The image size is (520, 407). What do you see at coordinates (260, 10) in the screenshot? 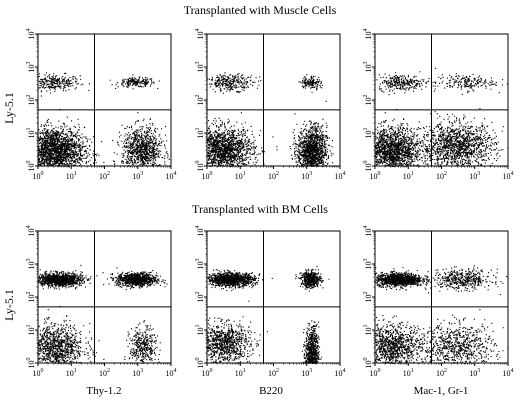
I see `row-title-muscle: Transplanted with Muscle Cells` at bounding box center [260, 10].